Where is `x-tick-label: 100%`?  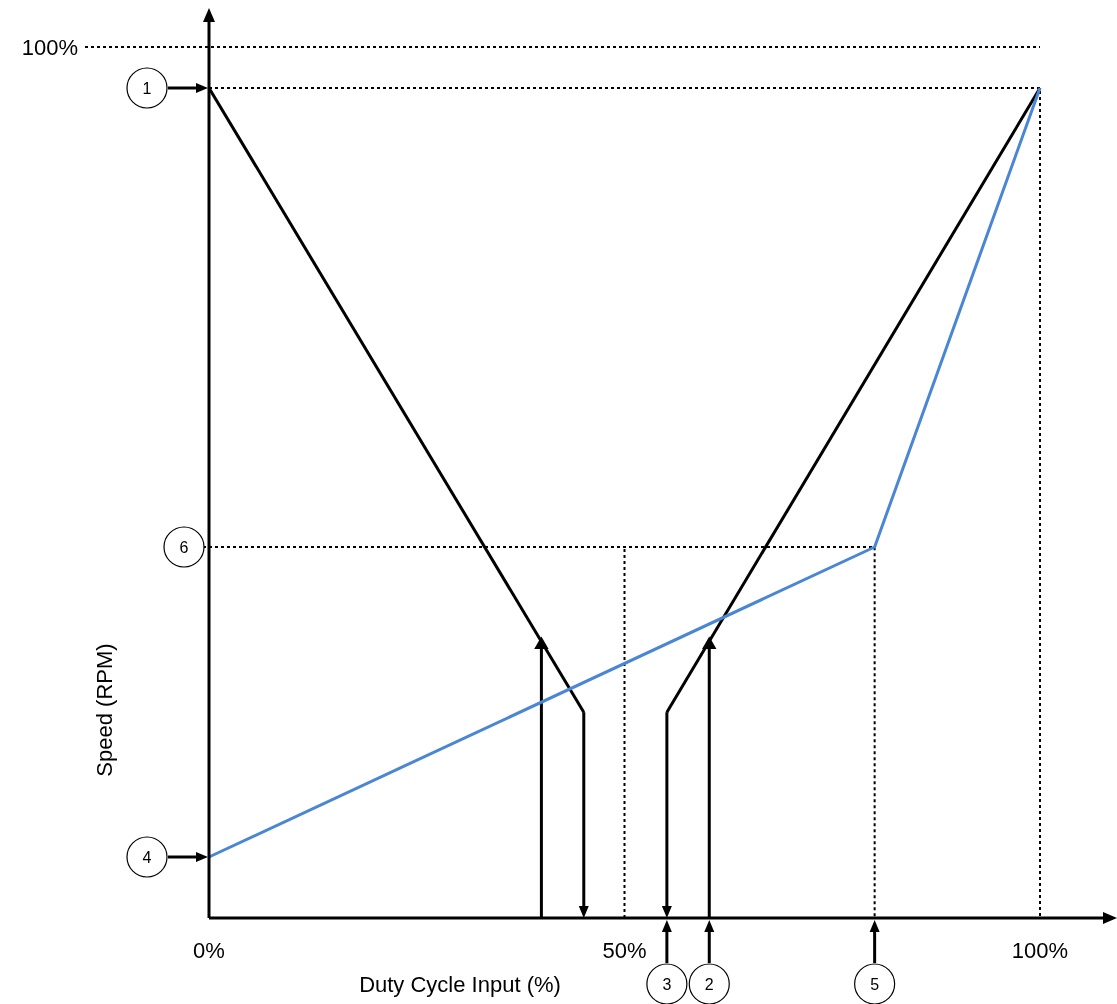 x-tick-label: 100% is located at coordinates (1040, 950).